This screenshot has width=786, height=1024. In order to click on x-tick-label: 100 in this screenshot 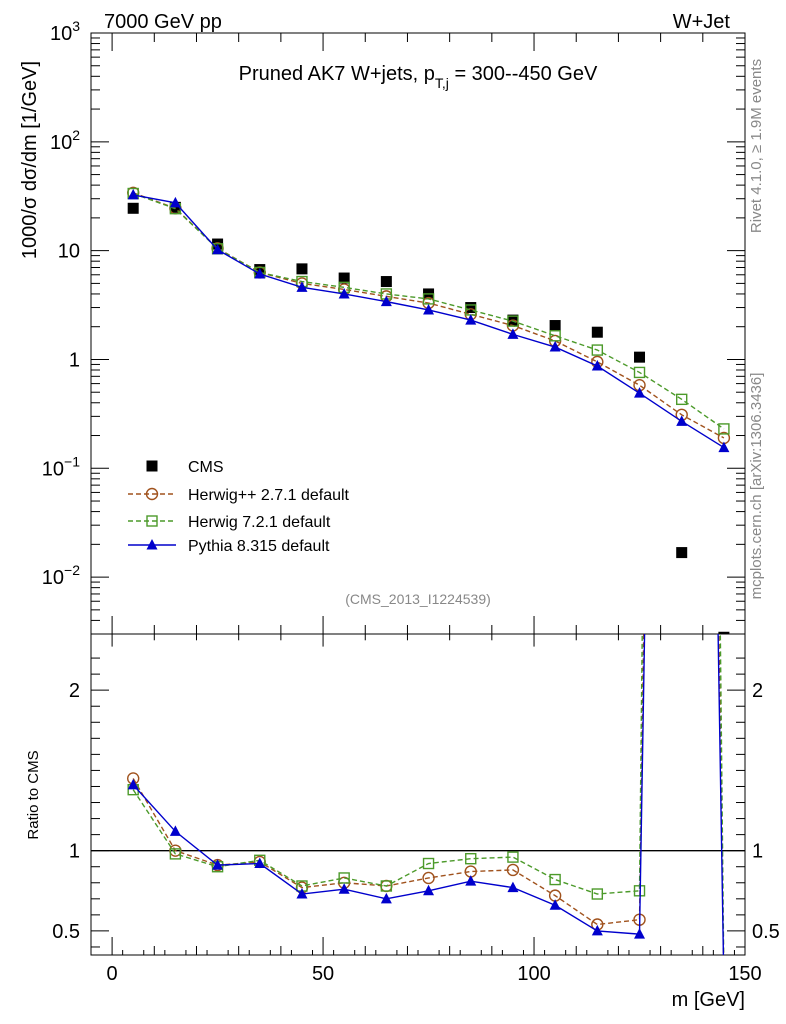, I will do `click(533, 974)`.